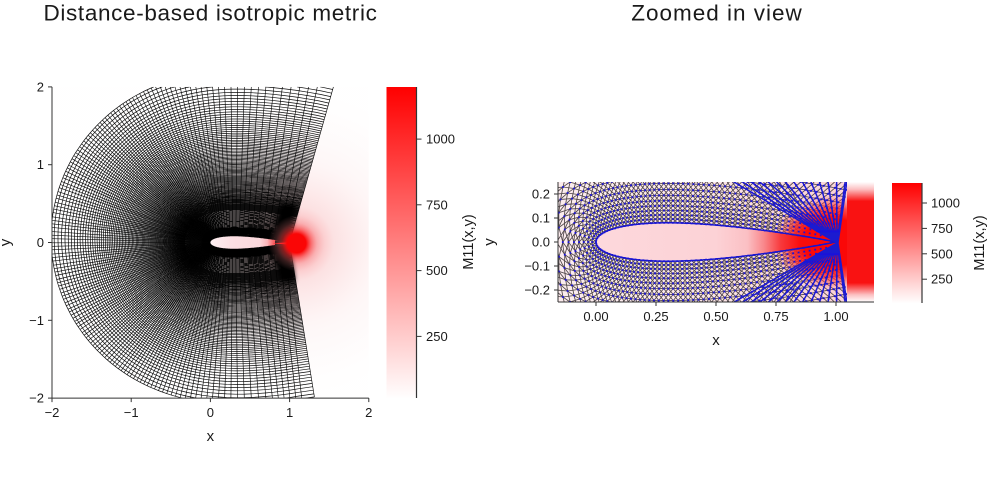 The width and height of the screenshot is (1000, 500). What do you see at coordinates (541, 218) in the screenshot?
I see `svg-text: 0.1` at bounding box center [541, 218].